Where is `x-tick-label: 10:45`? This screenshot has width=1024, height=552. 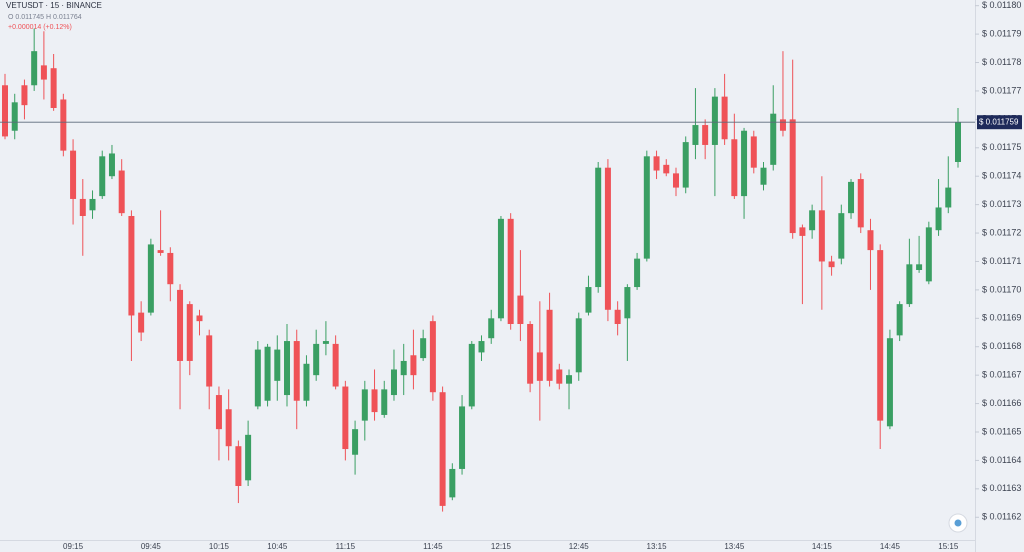 x-tick-label: 10:45 is located at coordinates (277, 546).